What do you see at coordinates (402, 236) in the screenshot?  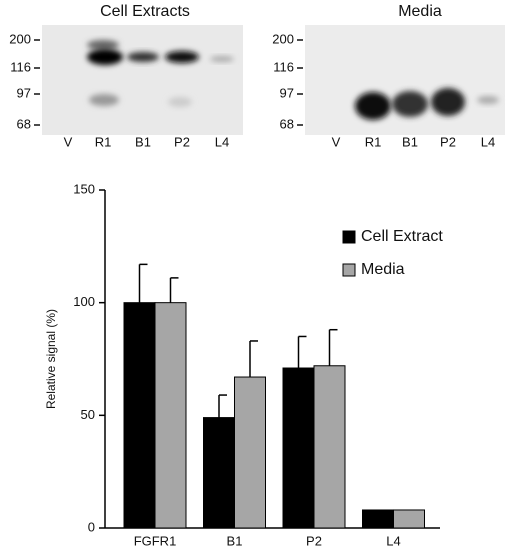 I see `legend-label: Cell Extract` at bounding box center [402, 236].